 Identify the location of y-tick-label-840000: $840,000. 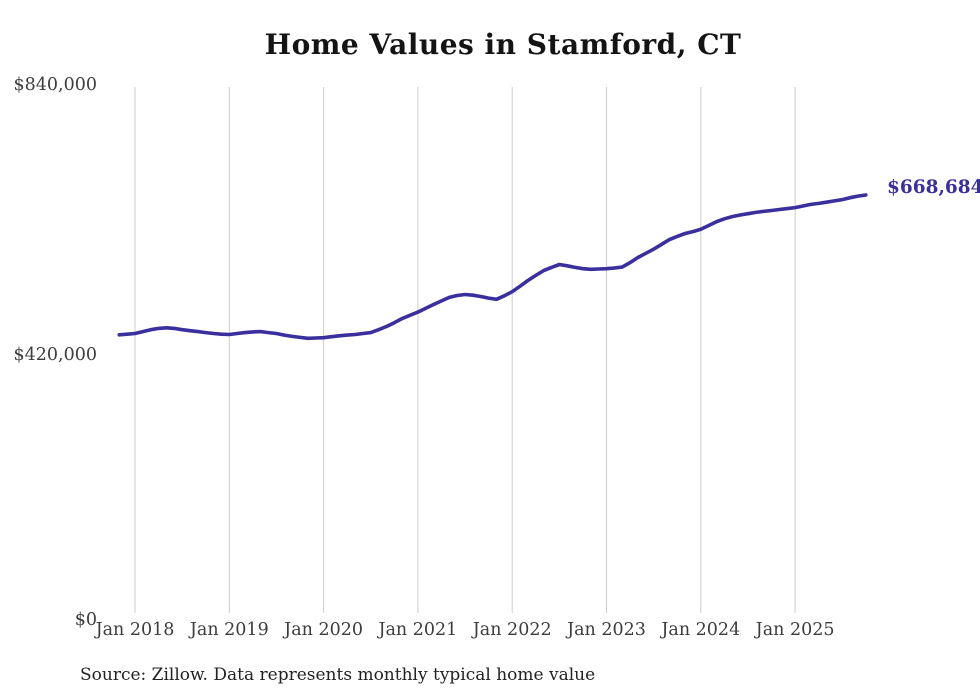
(55, 85).